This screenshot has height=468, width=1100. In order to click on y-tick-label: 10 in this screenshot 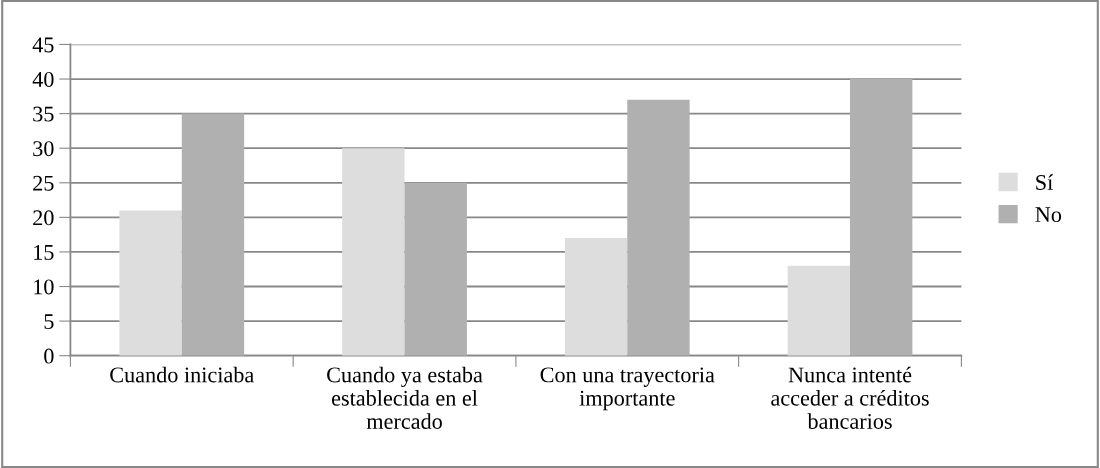, I will do `click(44, 287)`.